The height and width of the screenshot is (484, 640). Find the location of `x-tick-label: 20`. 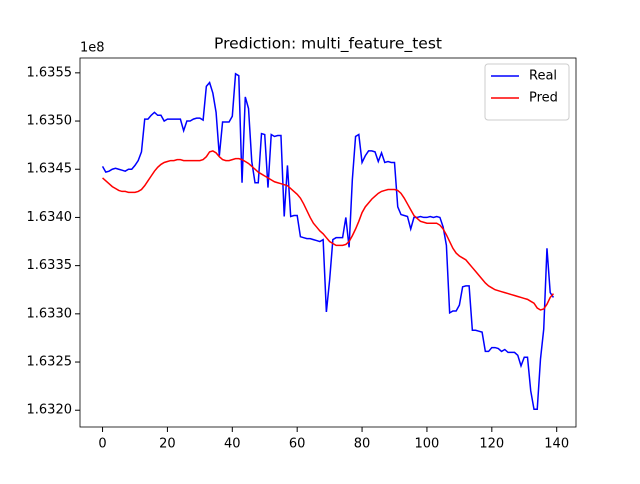

x-tick-label: 20 is located at coordinates (167, 444).